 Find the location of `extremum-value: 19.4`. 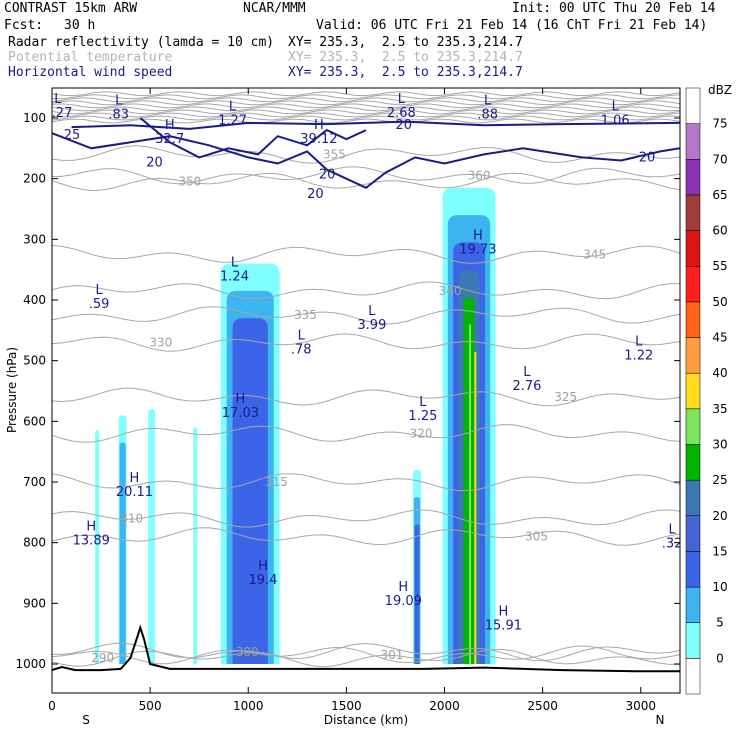

extremum-value: 19.4 is located at coordinates (262, 580).